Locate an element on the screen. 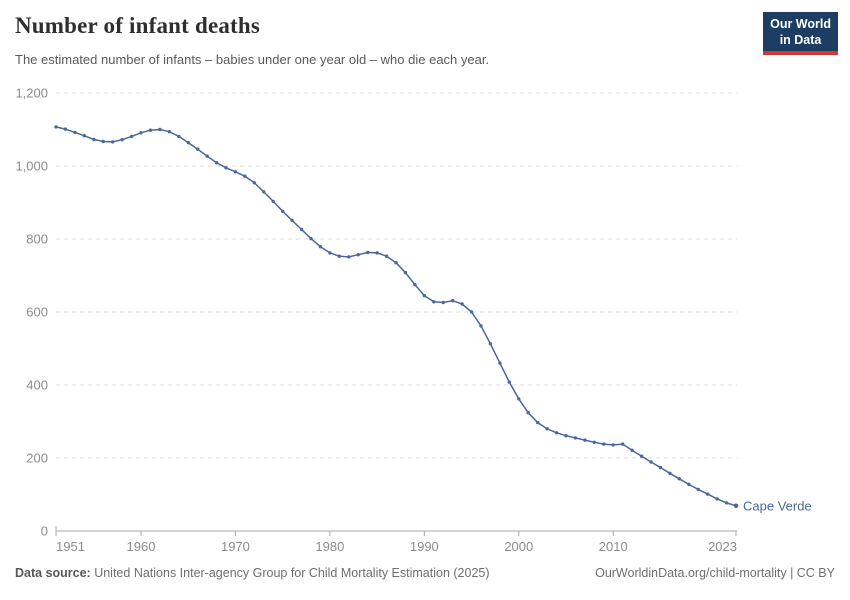  data-point-2008 is located at coordinates (594, 442).